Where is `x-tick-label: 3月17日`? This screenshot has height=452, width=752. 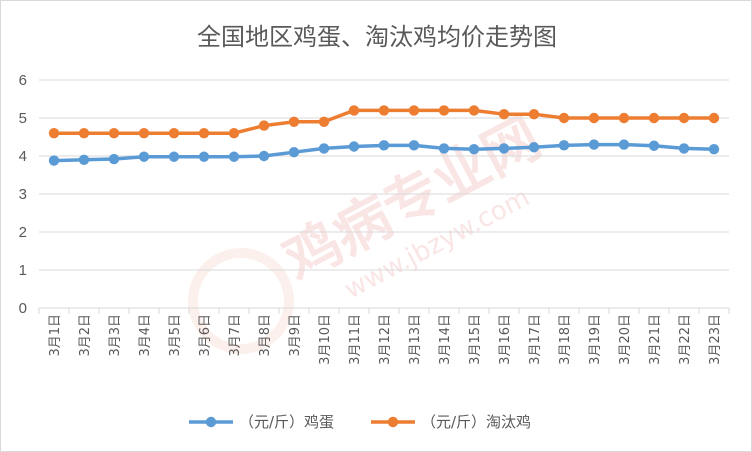
x-tick-label: 3月17日 is located at coordinates (535, 339).